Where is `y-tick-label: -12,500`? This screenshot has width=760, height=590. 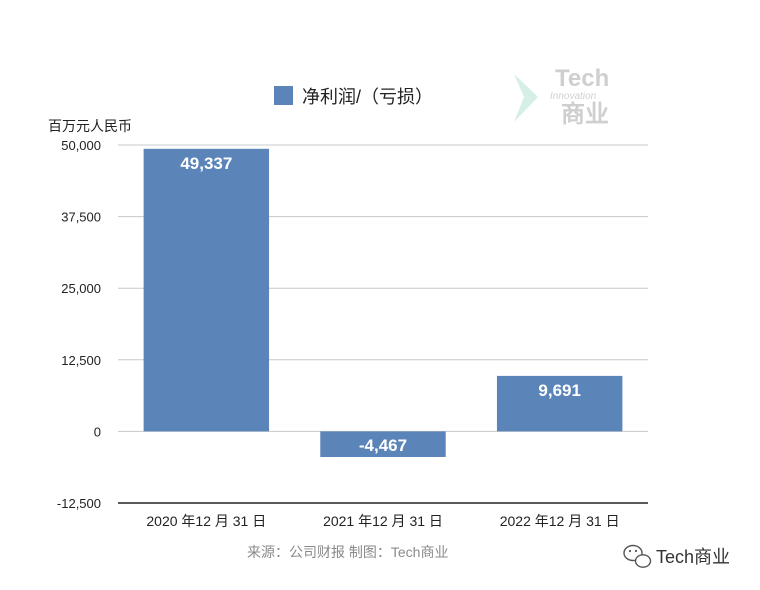 y-tick-label: -12,500 is located at coordinates (79, 503).